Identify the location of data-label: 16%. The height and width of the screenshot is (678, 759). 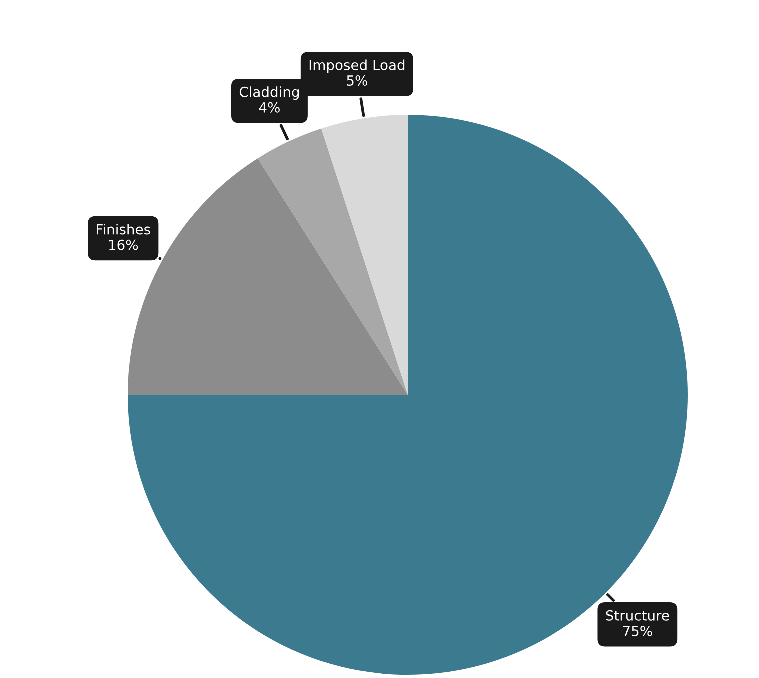
(123, 245).